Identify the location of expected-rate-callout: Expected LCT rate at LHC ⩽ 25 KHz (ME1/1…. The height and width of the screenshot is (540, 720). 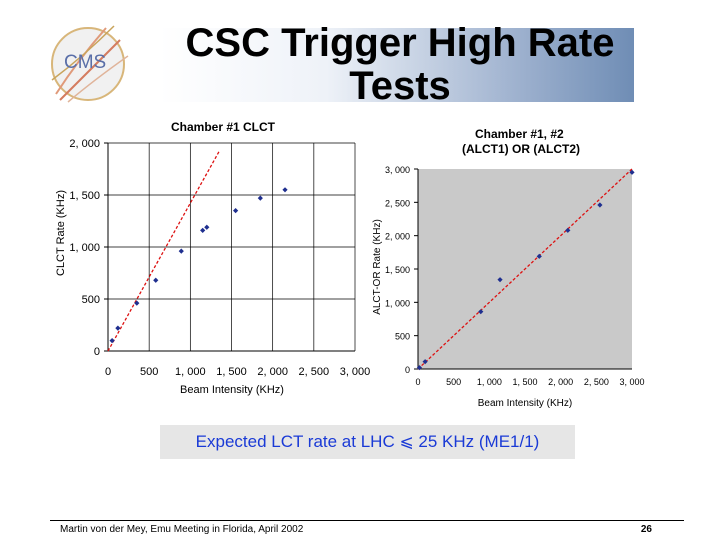
(367, 442).